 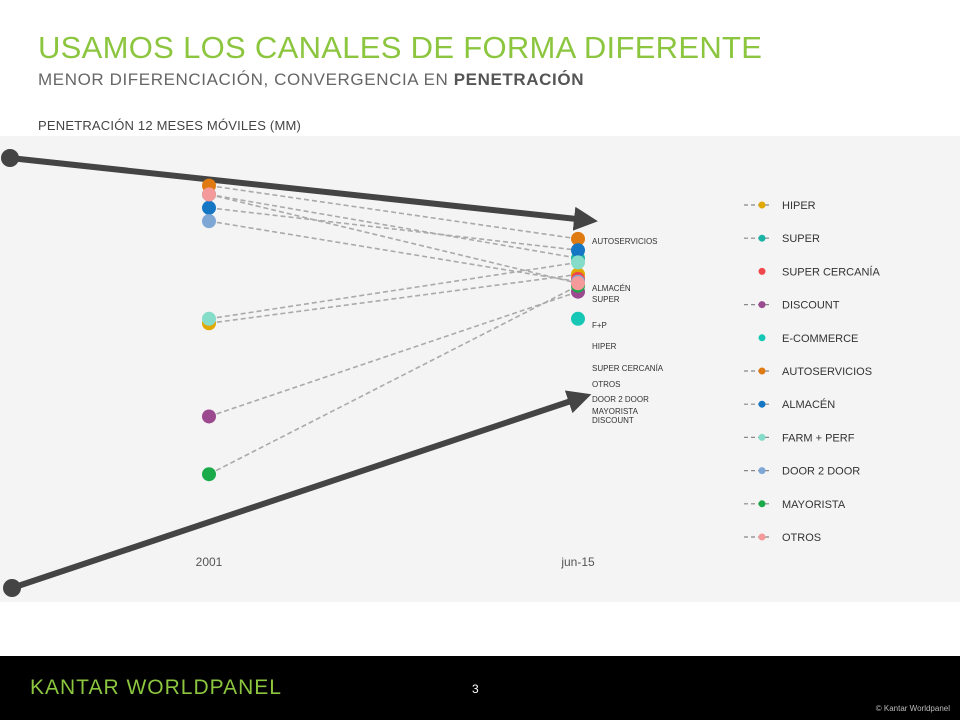 What do you see at coordinates (620, 399) in the screenshot?
I see `end-label-door-2-door: DOOR 2 DOOR` at bounding box center [620, 399].